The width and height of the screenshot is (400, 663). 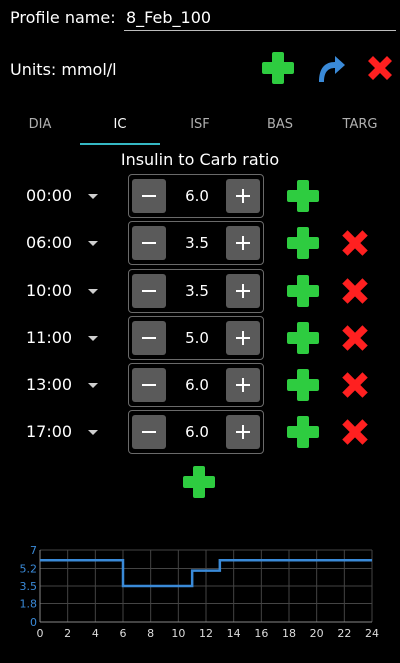 I want to click on x-tick-label: 8, so click(x=150, y=633).